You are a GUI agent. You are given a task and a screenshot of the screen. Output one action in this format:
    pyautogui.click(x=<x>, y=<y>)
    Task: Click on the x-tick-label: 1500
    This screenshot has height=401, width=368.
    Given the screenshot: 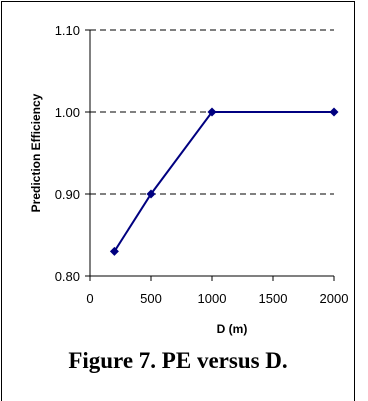 What is the action you would take?
    pyautogui.click(x=273, y=298)
    